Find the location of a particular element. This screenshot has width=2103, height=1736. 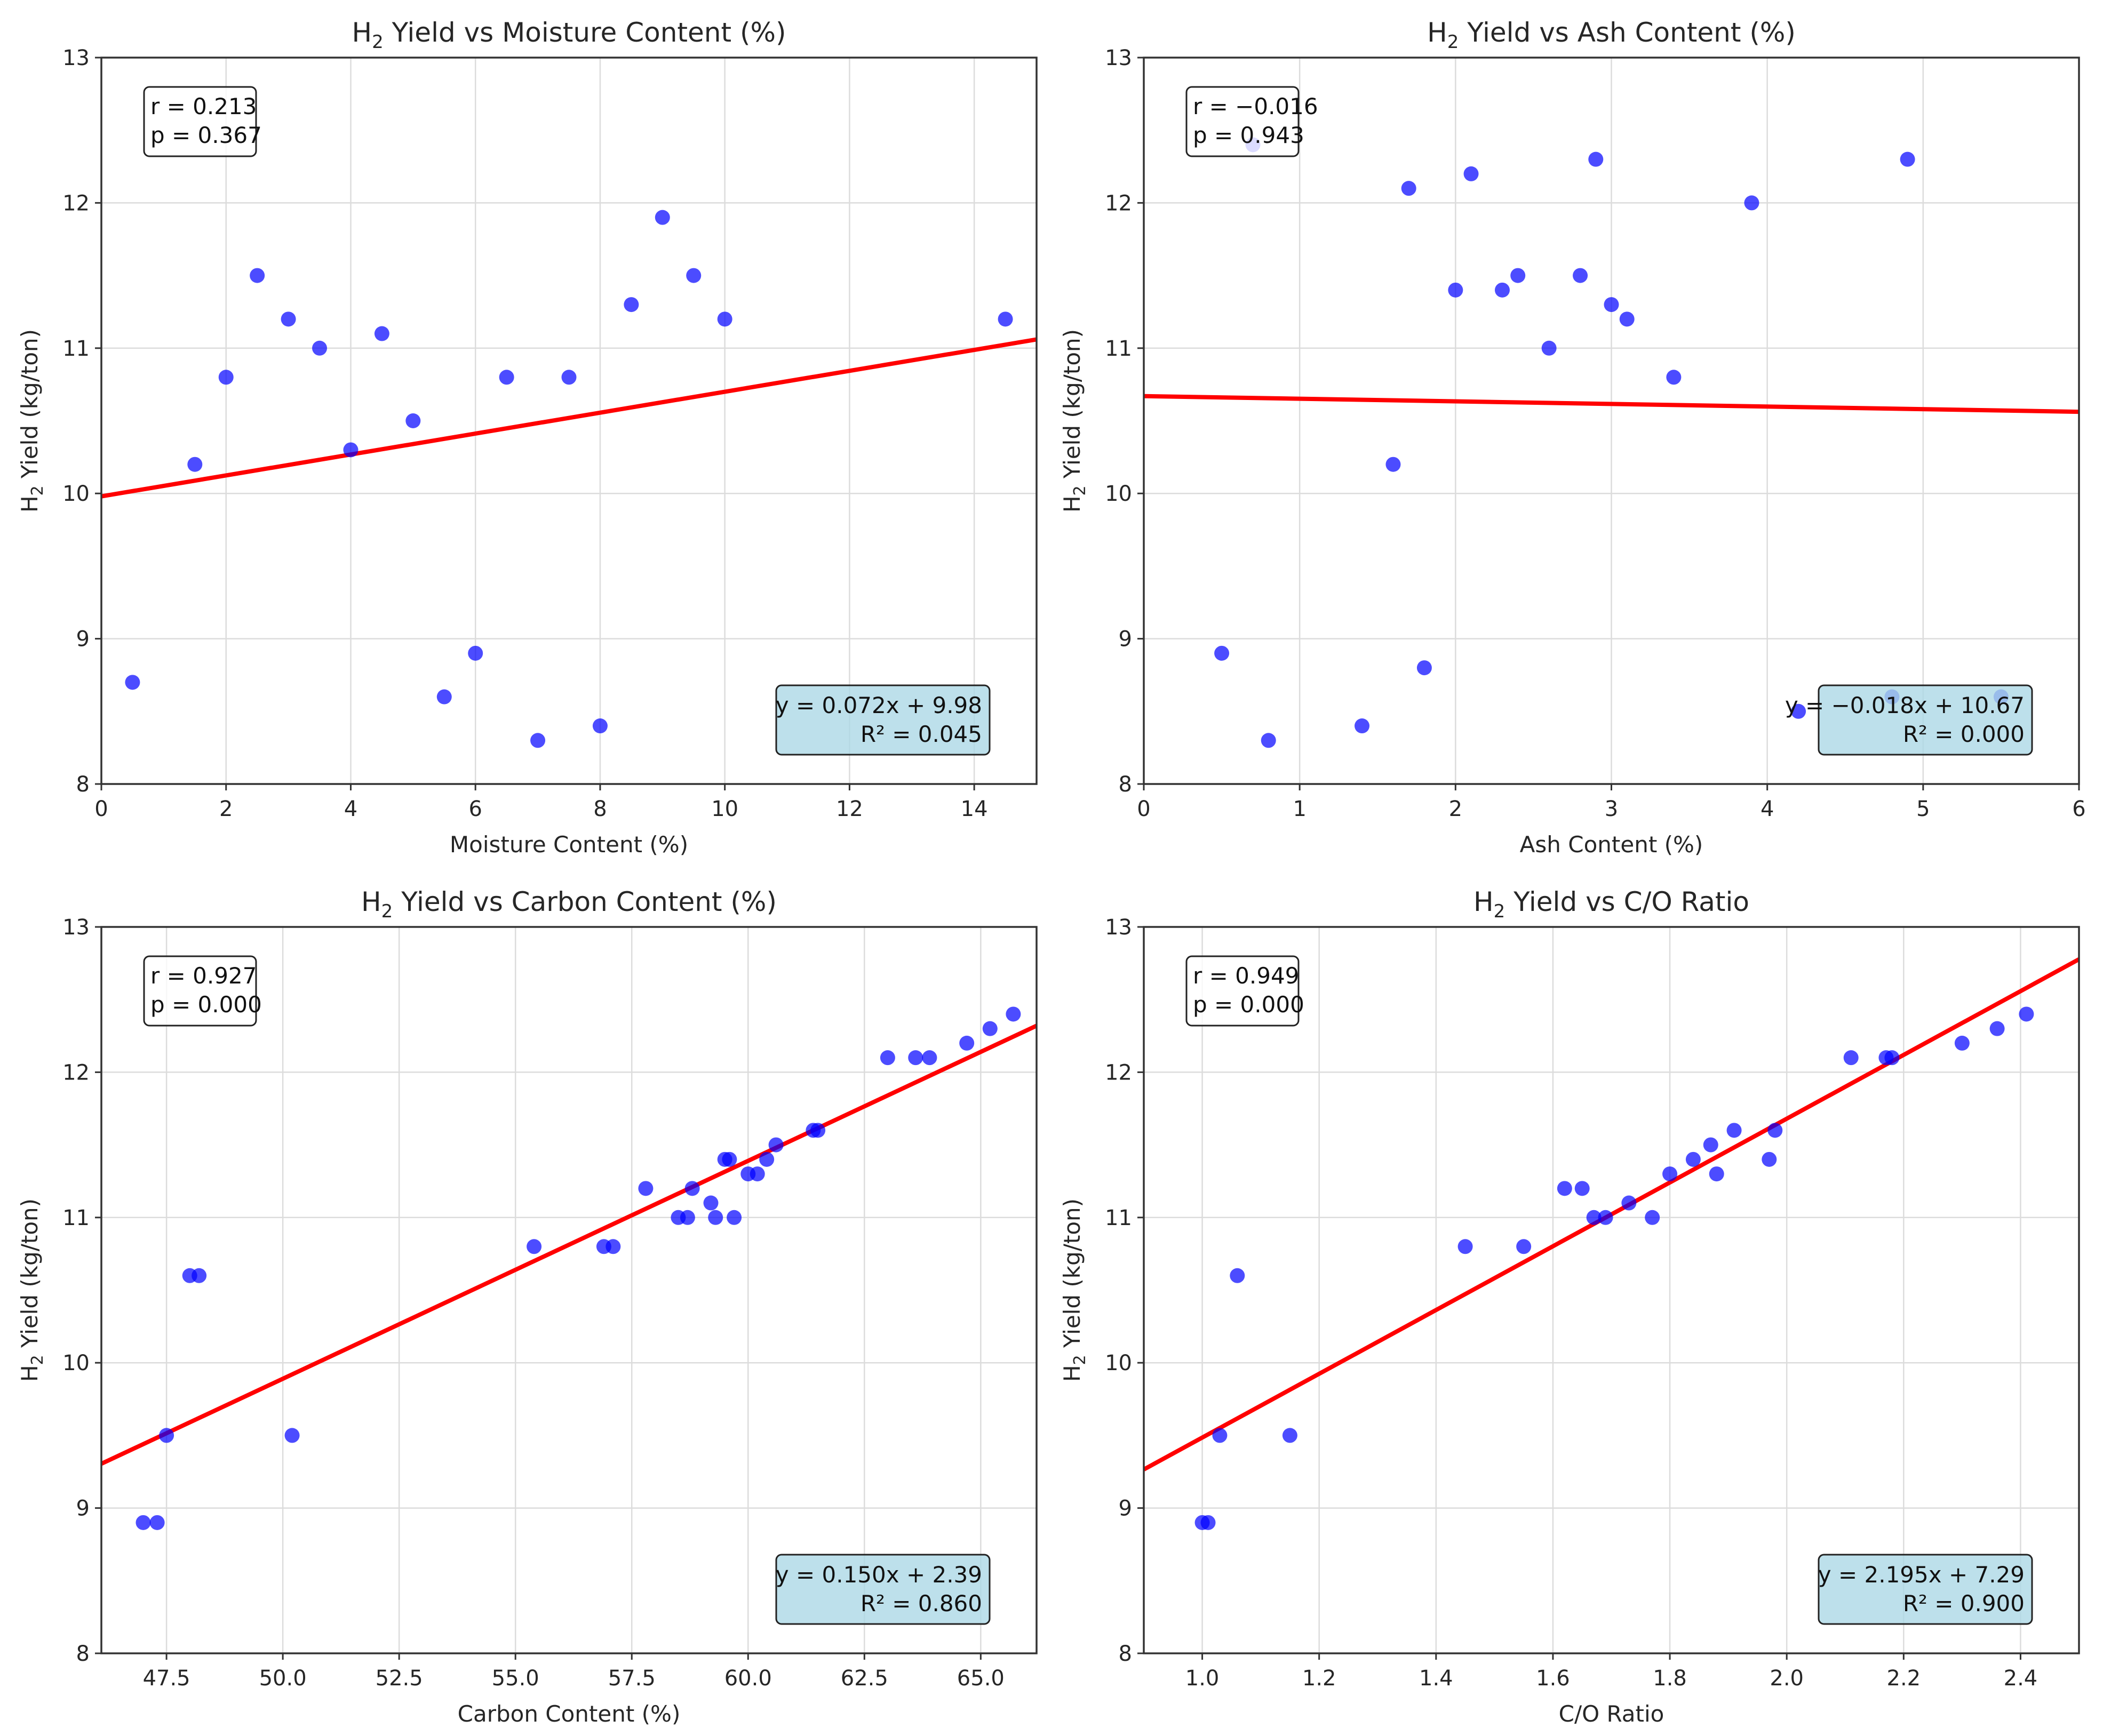

x-axis-label: Moisture Content (%) is located at coordinates (569, 844).